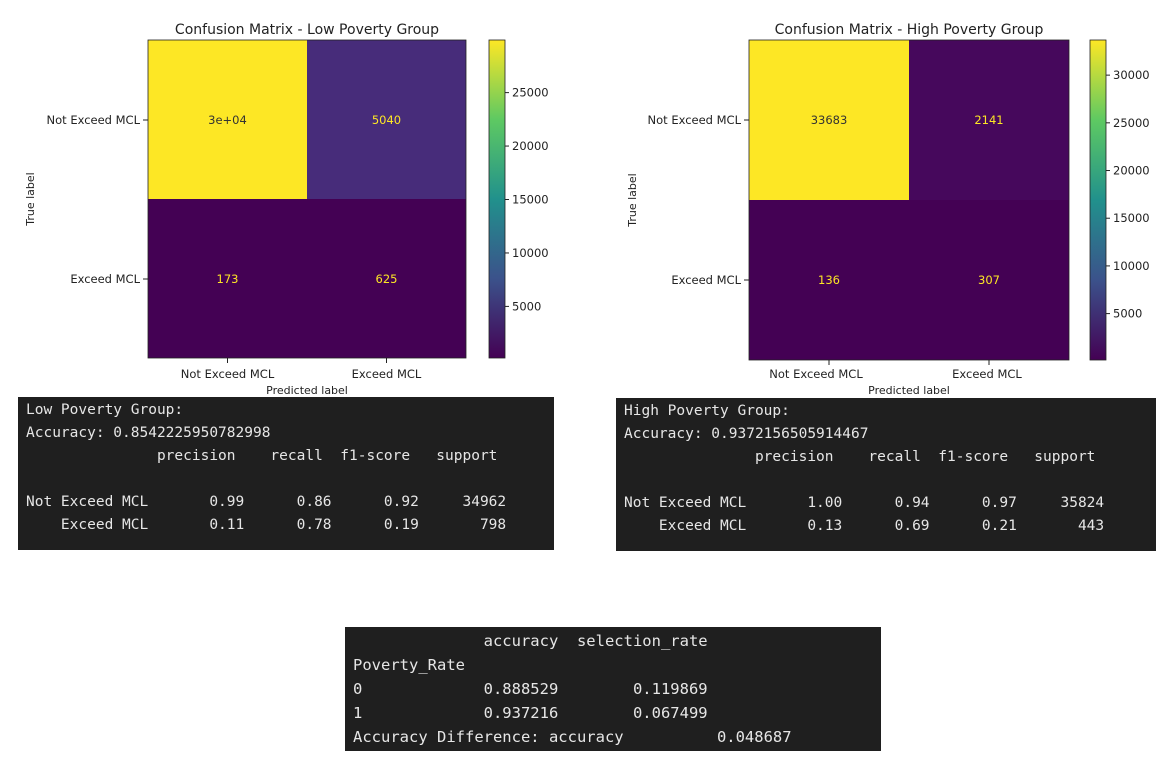 Image resolution: width=1174 pixels, height=771 pixels. I want to click on cell-label-1-1: 307, so click(989, 280).